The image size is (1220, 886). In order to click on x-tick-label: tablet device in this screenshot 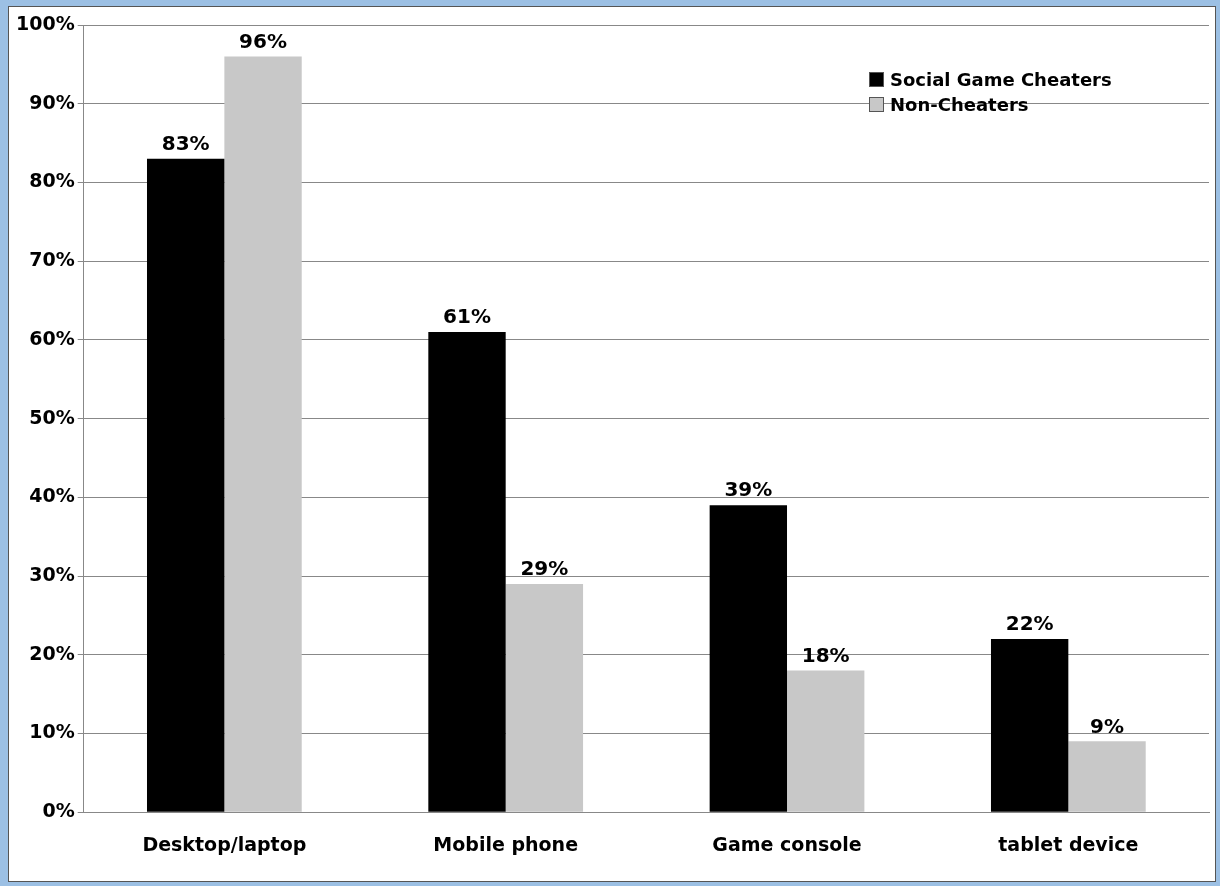, I will do `click(1068, 843)`.